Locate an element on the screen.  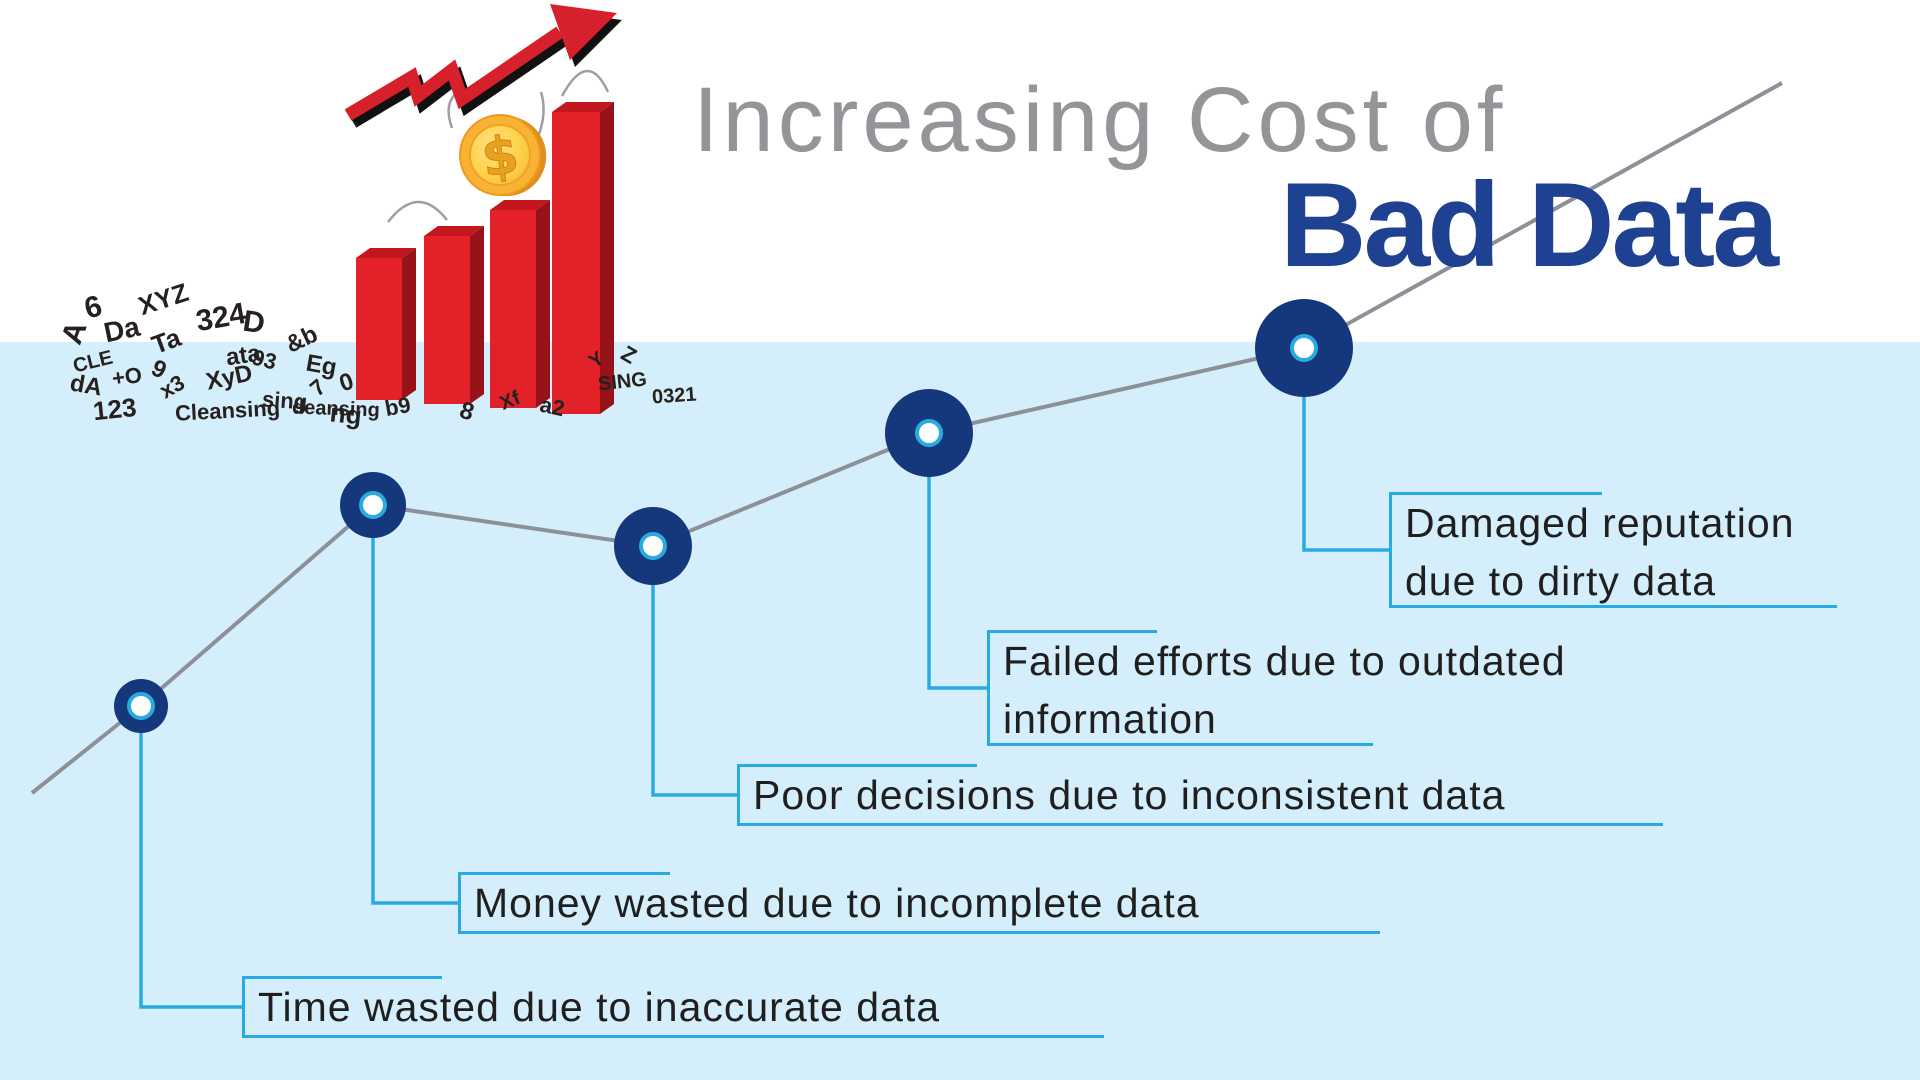
cost-label-5: Damaged reputation due to dirty data is located at coordinates (1613, 550).